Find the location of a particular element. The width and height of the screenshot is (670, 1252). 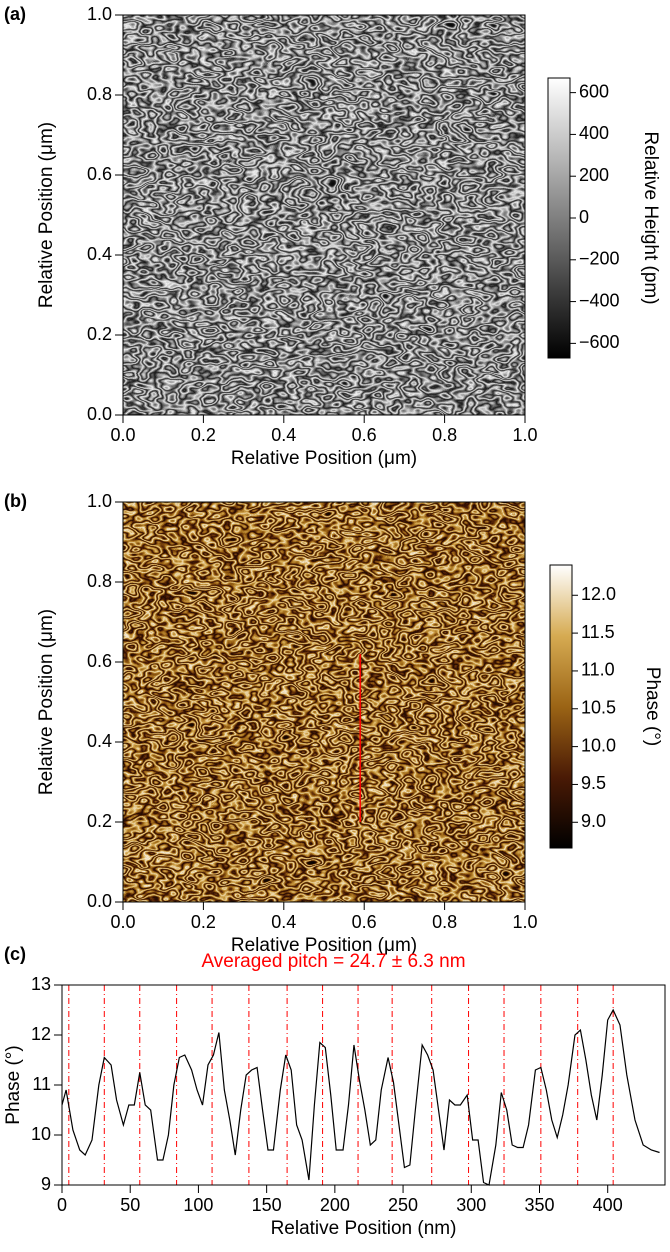

y-tick-label: 11 is located at coordinates (41, 1084).